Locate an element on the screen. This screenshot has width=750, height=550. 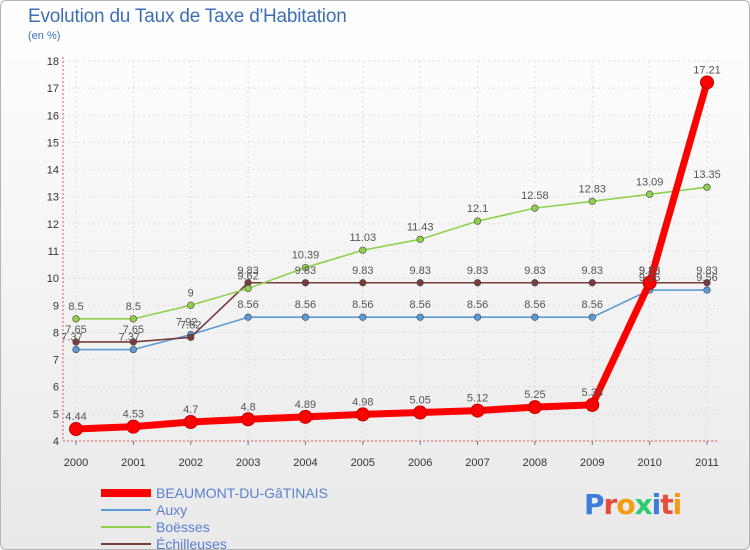
legend-label: Échilleuses is located at coordinates (191, 543).